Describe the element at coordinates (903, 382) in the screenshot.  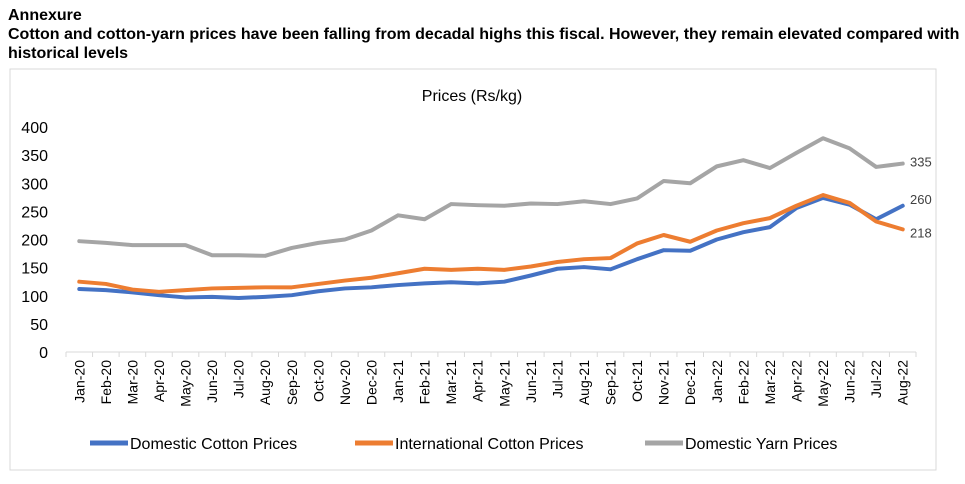
I see `x-tick-label: Aug-22` at that location.